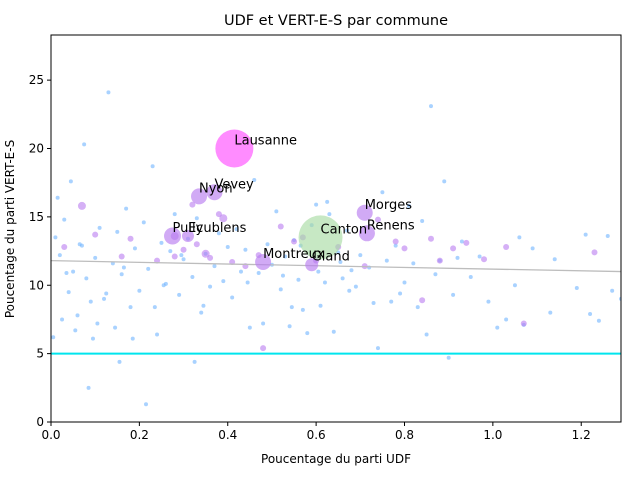 This screenshot has width=640, height=480. What do you see at coordinates (336, 459) in the screenshot?
I see `x-axis-label: Poucentage du parti UDF` at bounding box center [336, 459].